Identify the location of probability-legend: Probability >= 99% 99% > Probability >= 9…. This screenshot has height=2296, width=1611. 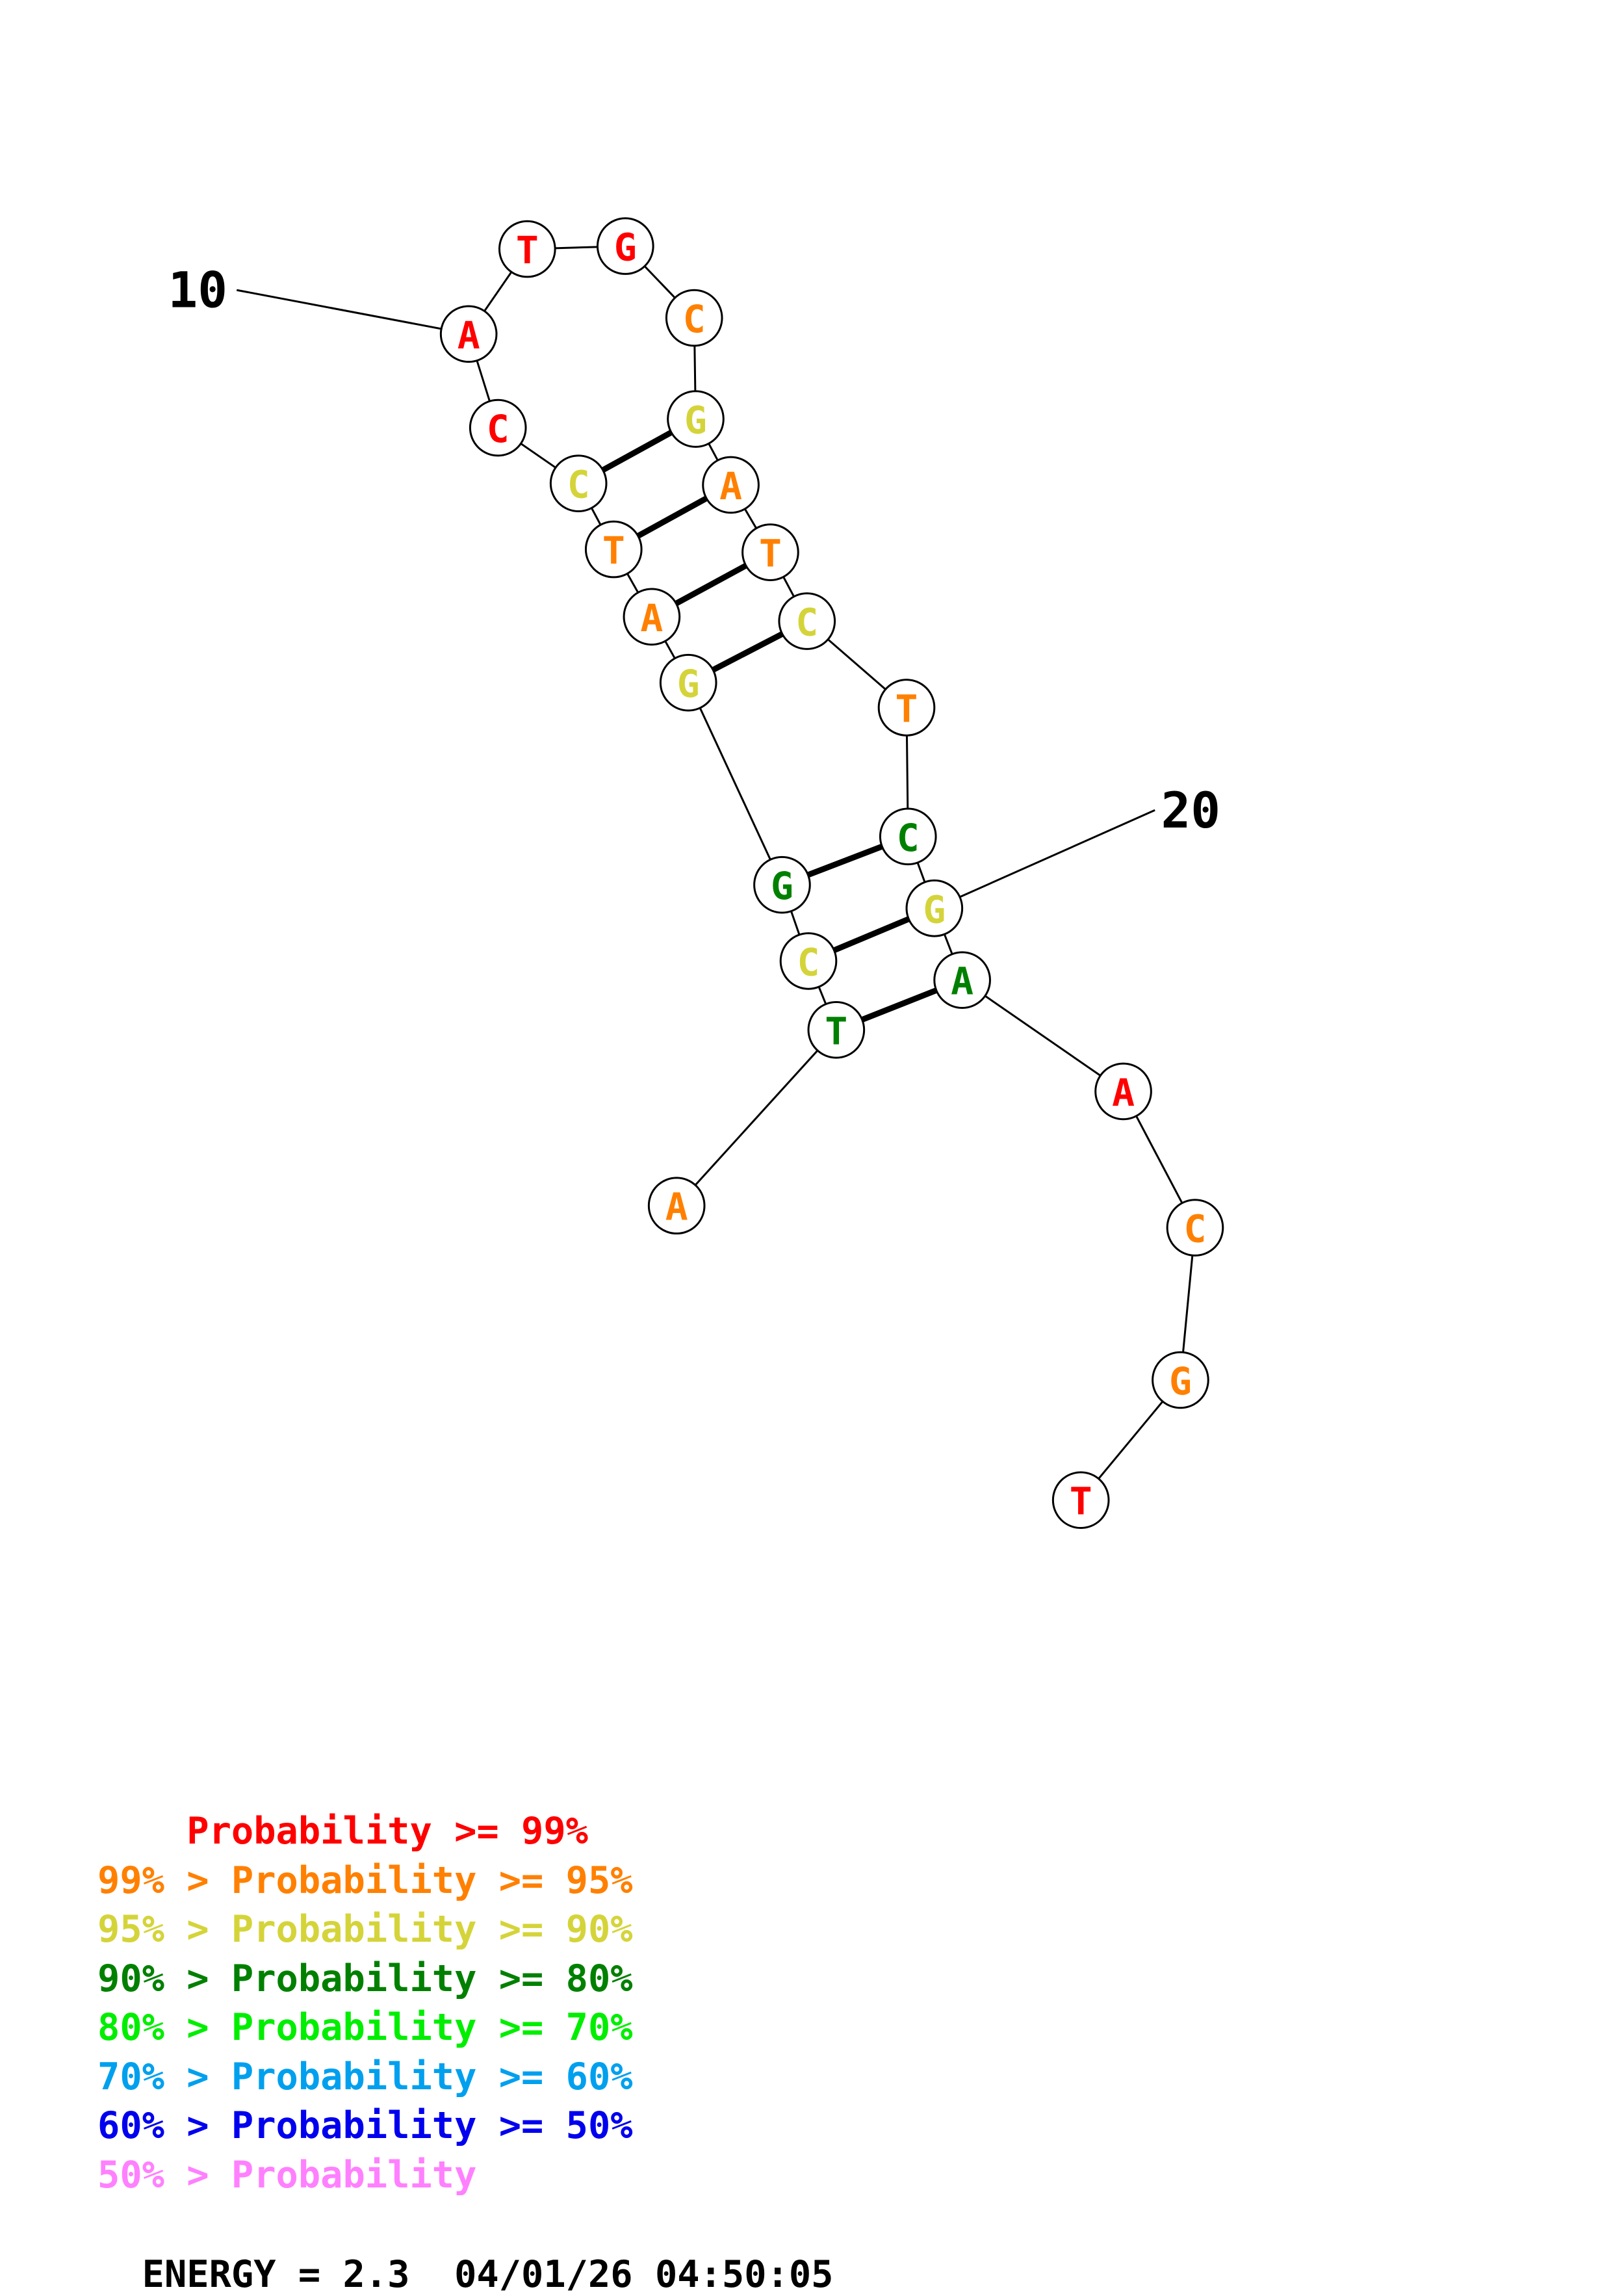
(365, 2003).